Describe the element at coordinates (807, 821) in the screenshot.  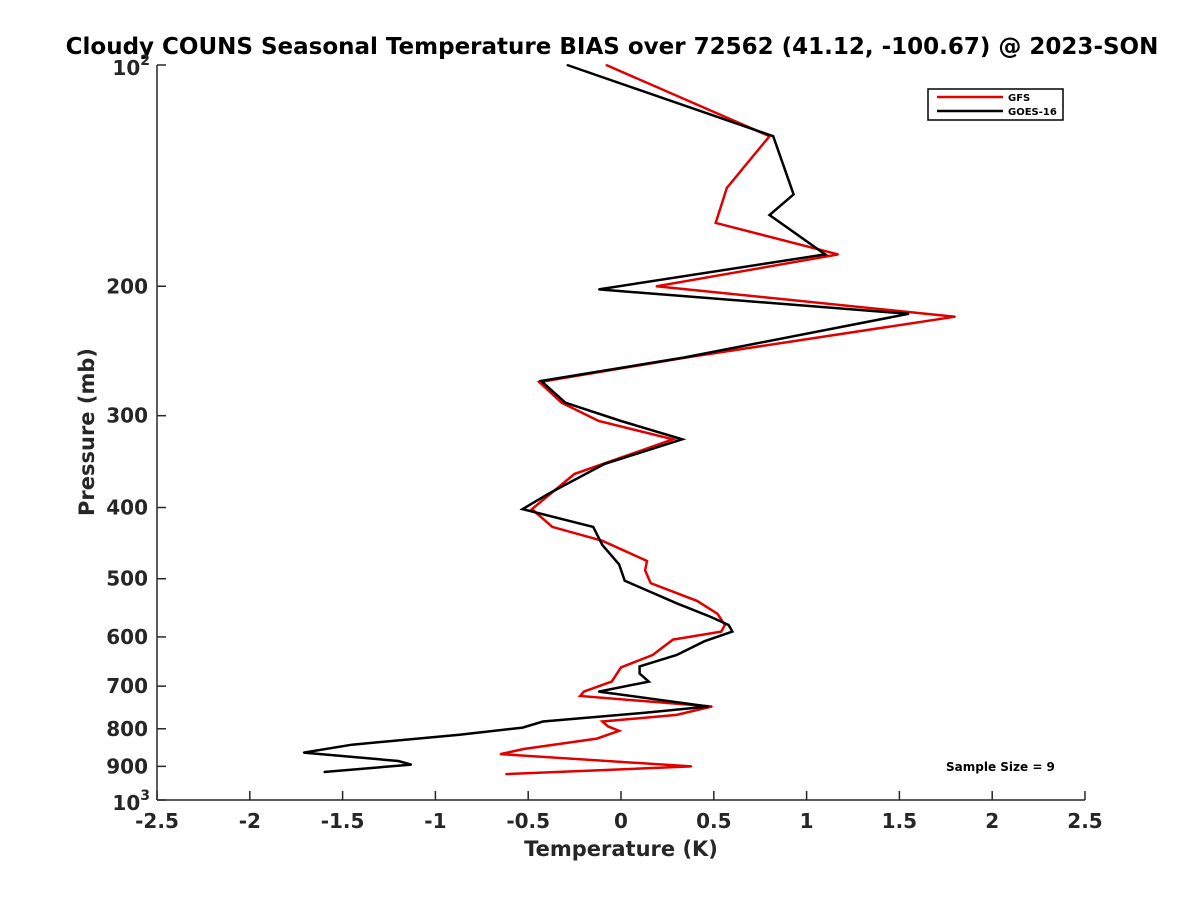
I see `x-tick-label: 1` at that location.